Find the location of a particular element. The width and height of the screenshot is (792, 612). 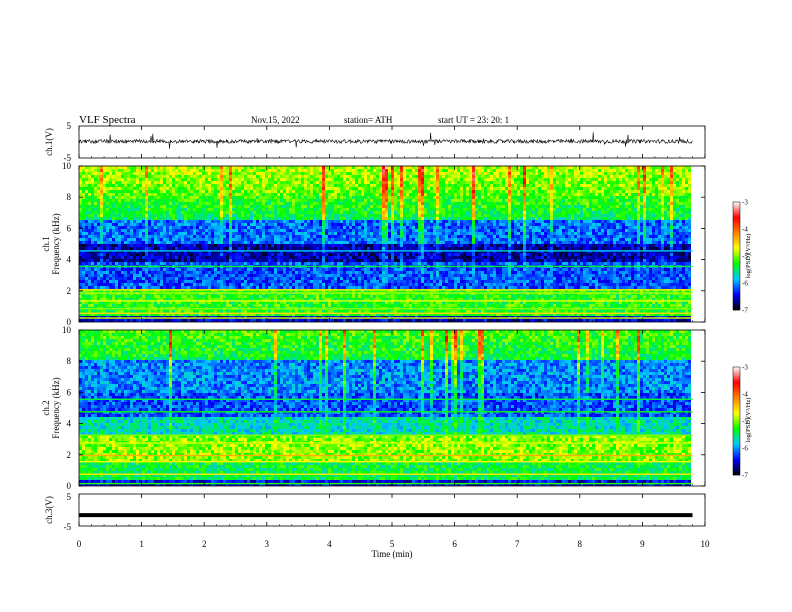

ch1-colorbar-label: log(PSD)(V²/Hz) is located at coordinates (748, 256).